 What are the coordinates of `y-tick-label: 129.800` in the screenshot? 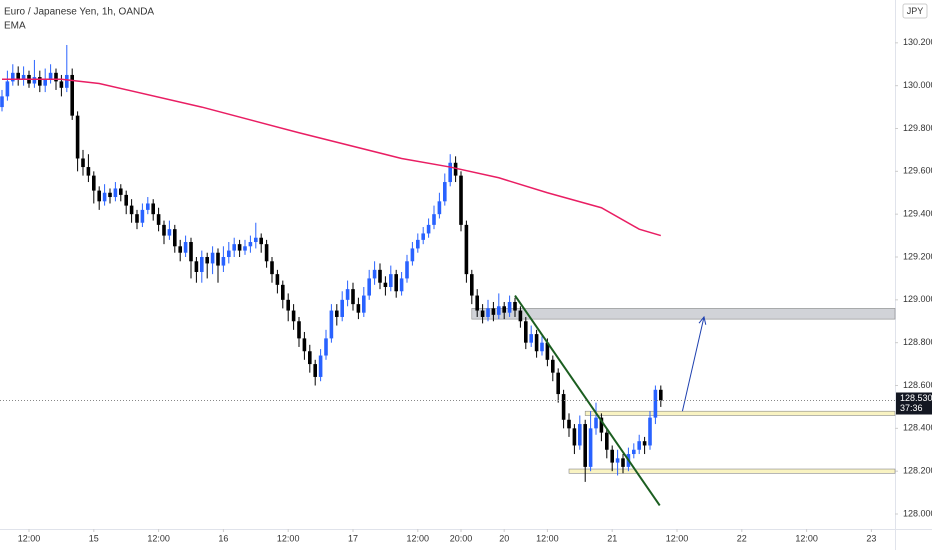 It's located at (917, 128).